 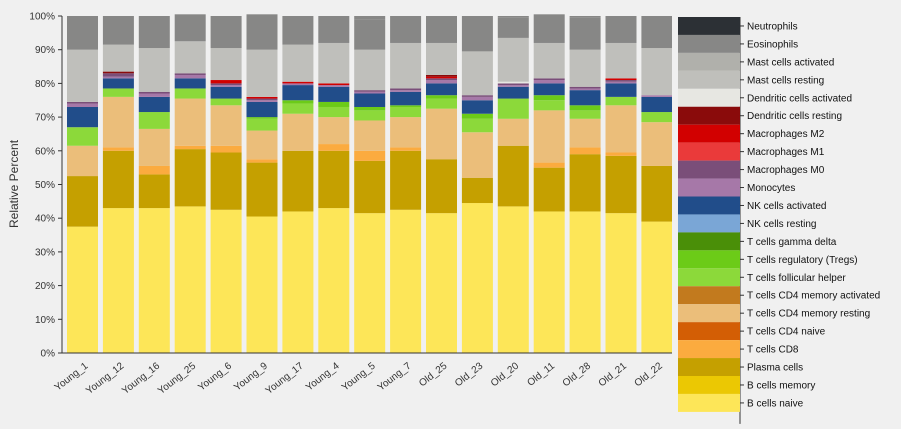 What do you see at coordinates (285, 378) in the screenshot?
I see `x-tick-label: Young_17` at bounding box center [285, 378].